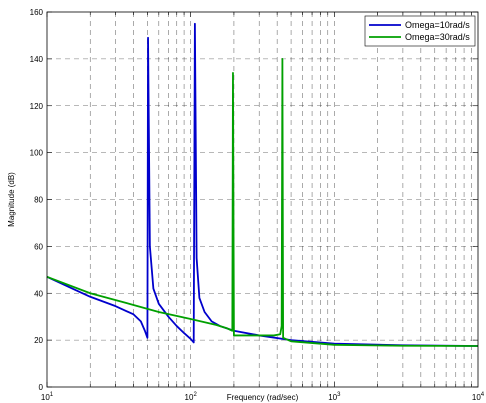 This screenshot has width=486, height=403. Describe the element at coordinates (191, 397) in the screenshot. I see `x-tick-label: 10²` at that location.